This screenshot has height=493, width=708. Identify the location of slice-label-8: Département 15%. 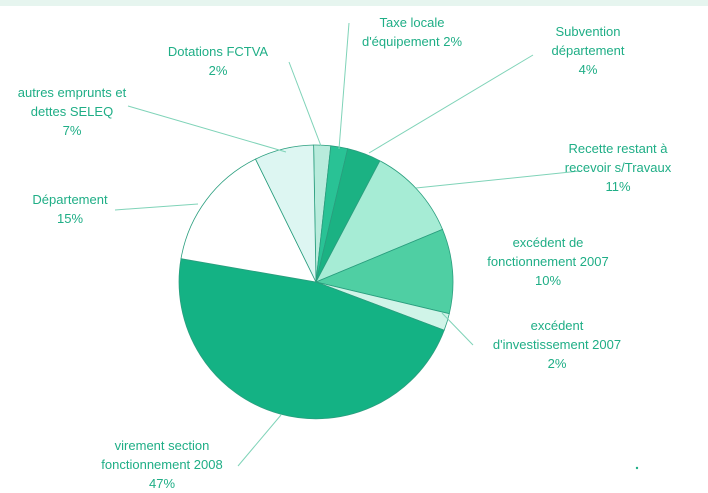
(69, 209).